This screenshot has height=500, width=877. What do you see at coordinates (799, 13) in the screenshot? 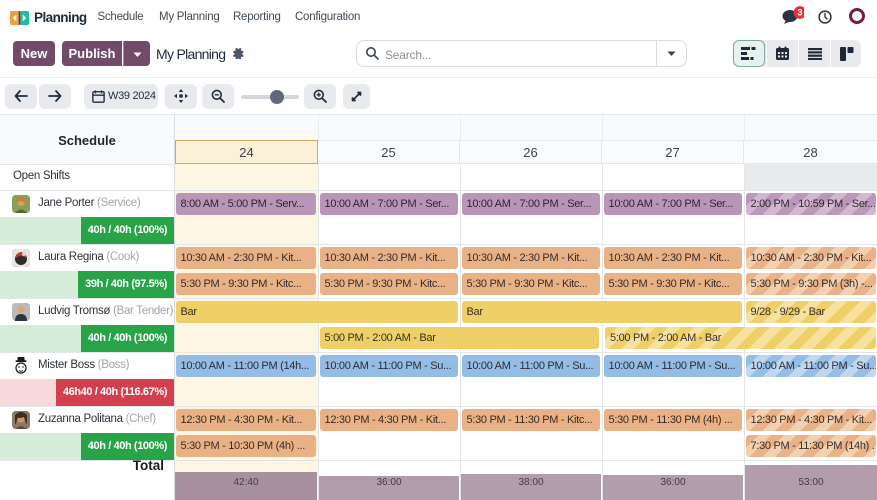
I see `svg-text: 3` at bounding box center [799, 13].